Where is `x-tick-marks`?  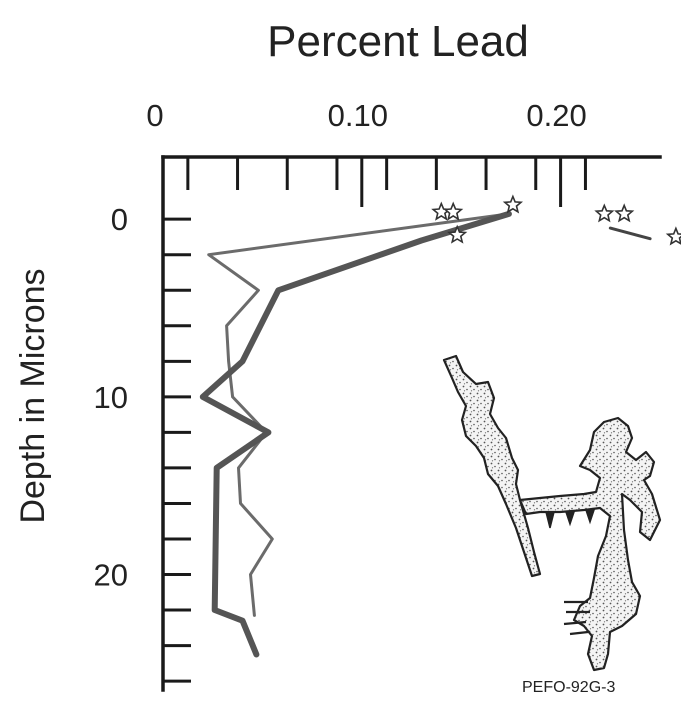 x-tick-marks is located at coordinates (386, 182).